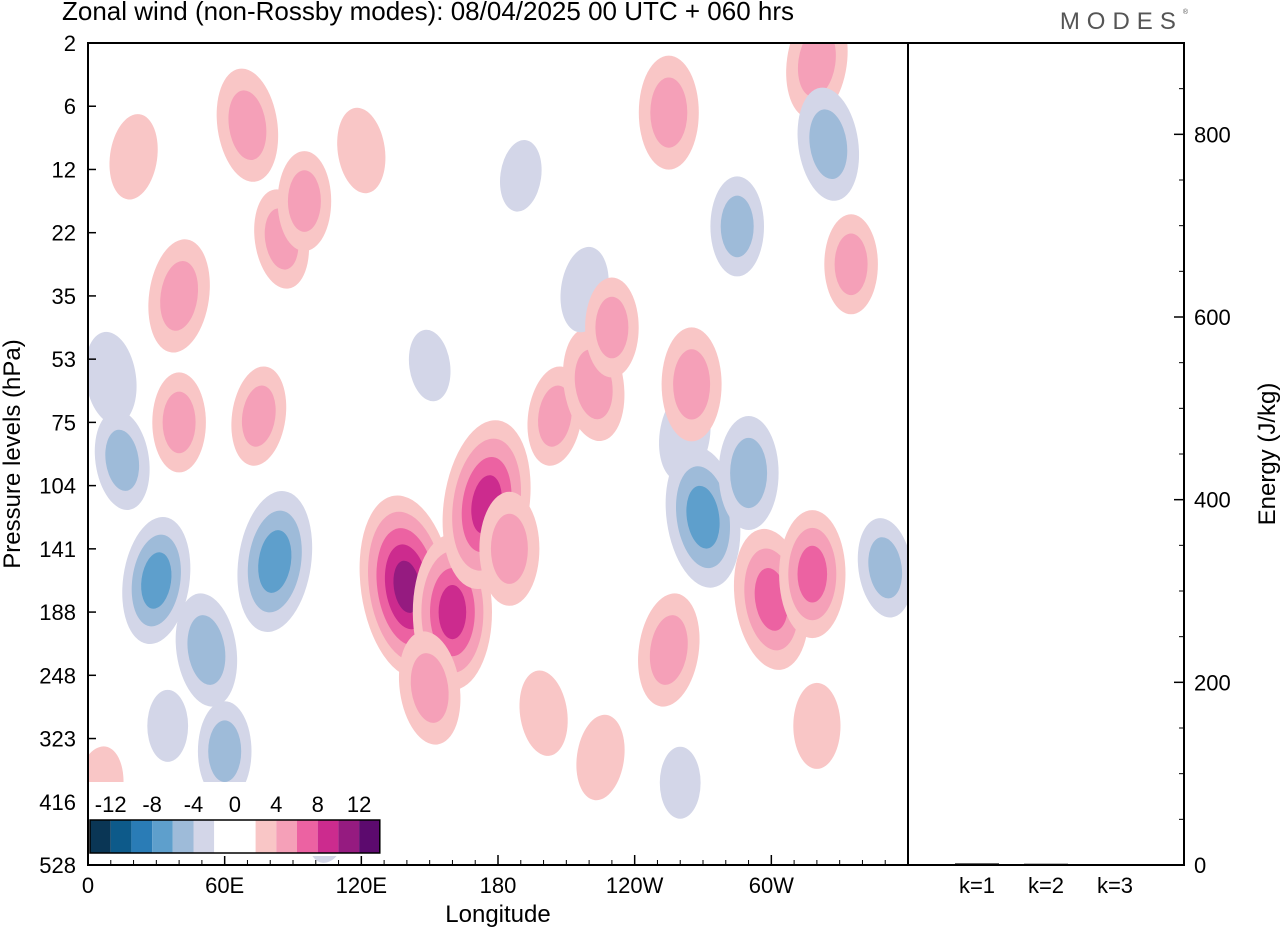 This screenshot has width=1280, height=930. I want to click on y-tick-label: 323, so click(57, 739).